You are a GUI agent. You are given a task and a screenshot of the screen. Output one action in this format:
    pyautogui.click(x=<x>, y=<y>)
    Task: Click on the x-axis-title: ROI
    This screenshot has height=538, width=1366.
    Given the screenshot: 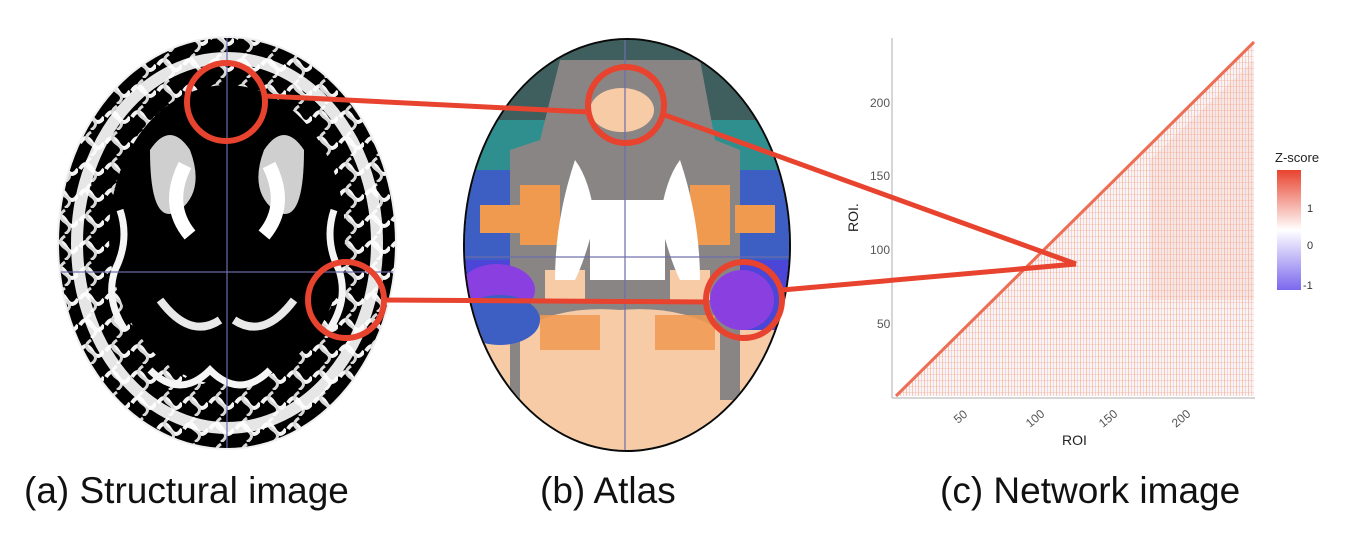 What is the action you would take?
    pyautogui.click(x=1074, y=440)
    